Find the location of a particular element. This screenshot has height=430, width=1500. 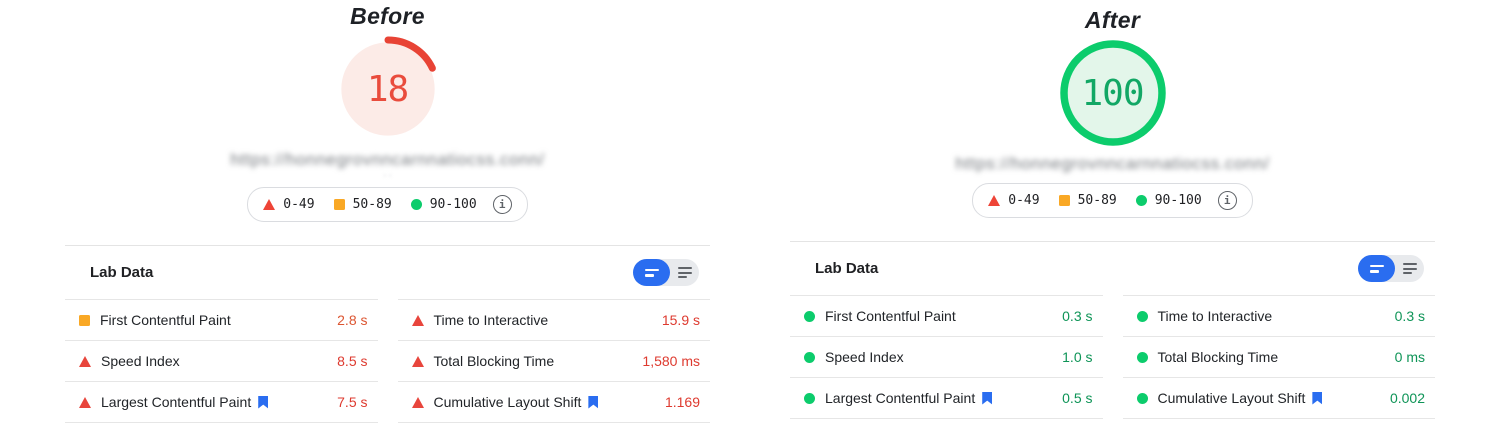

metric-value: 2.8 s is located at coordinates (352, 320).